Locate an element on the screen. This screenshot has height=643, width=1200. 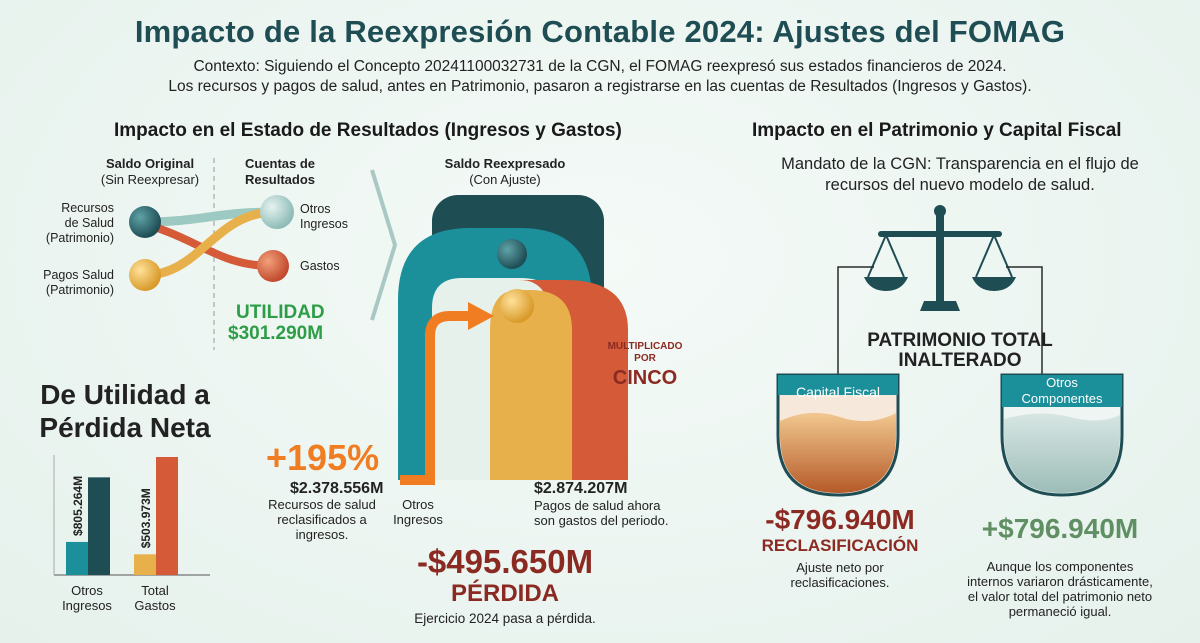
jar-right-label-1: Otros is located at coordinates (1062, 382).